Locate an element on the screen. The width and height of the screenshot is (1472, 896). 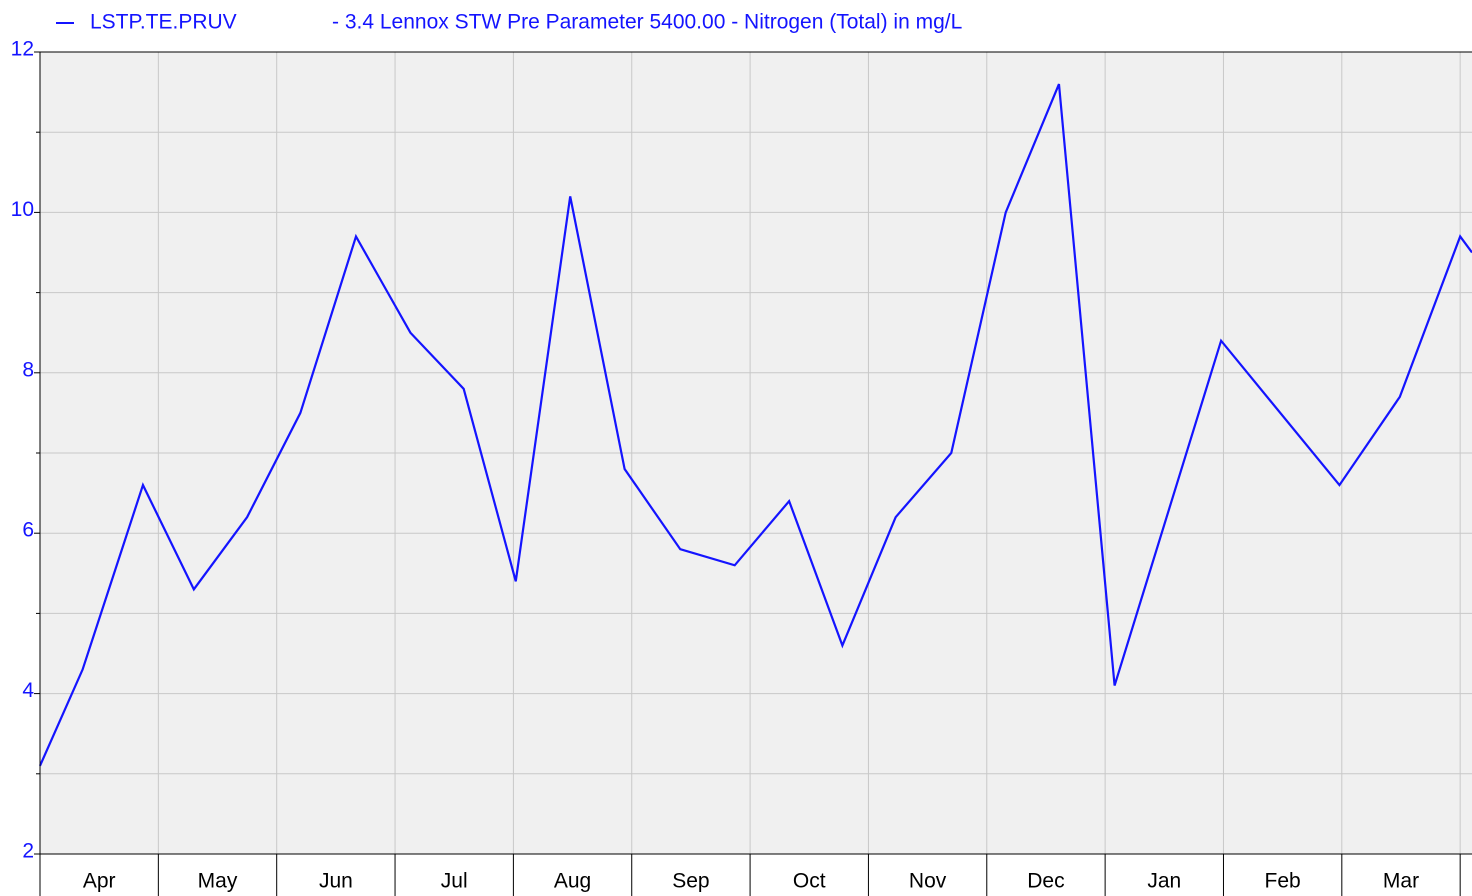
x-tick-label: Oct is located at coordinates (809, 881).